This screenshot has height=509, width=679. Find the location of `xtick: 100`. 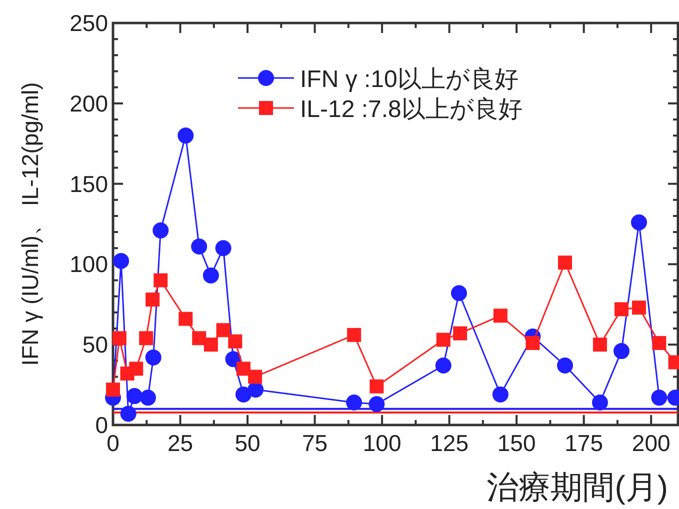

xtick: 100 is located at coordinates (382, 443).